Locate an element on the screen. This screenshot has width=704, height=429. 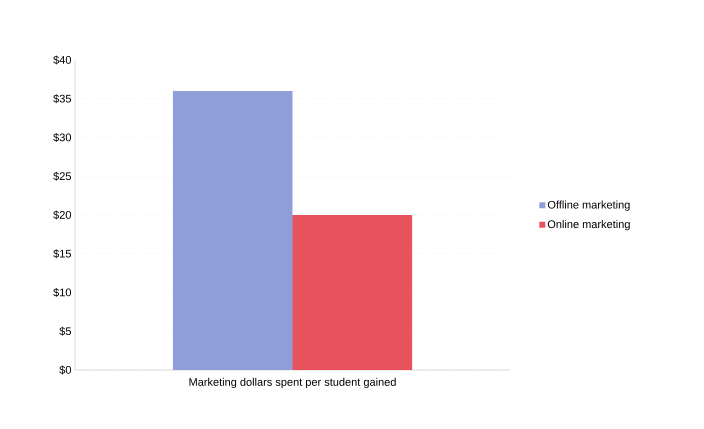
y-tick-label: $25 is located at coordinates (62, 176).